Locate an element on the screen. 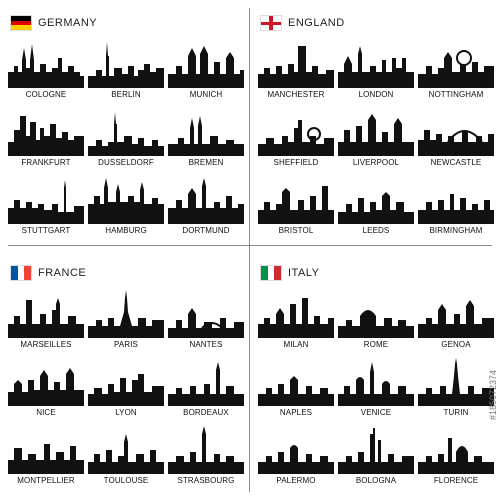 The image size is (500, 500). region-header: ITALY is located at coordinates (289, 273).